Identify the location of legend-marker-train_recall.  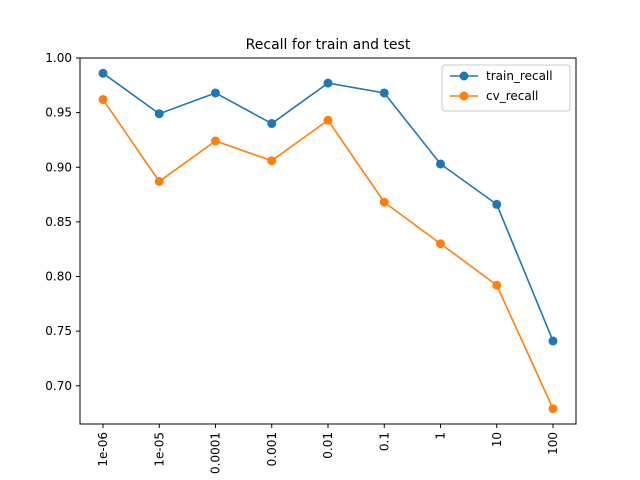
(464, 76).